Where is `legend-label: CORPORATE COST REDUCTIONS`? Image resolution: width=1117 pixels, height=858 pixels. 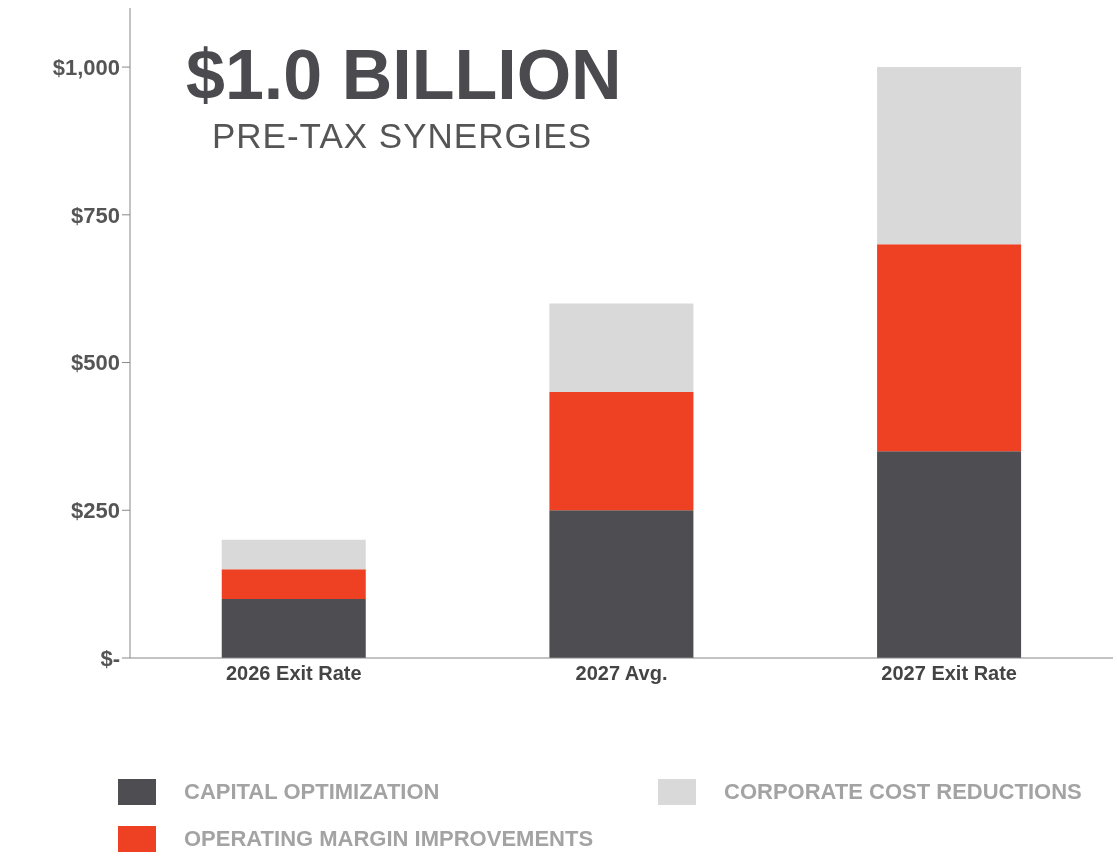
legend-label: CORPORATE COST REDUCTIONS is located at coordinates (903, 791).